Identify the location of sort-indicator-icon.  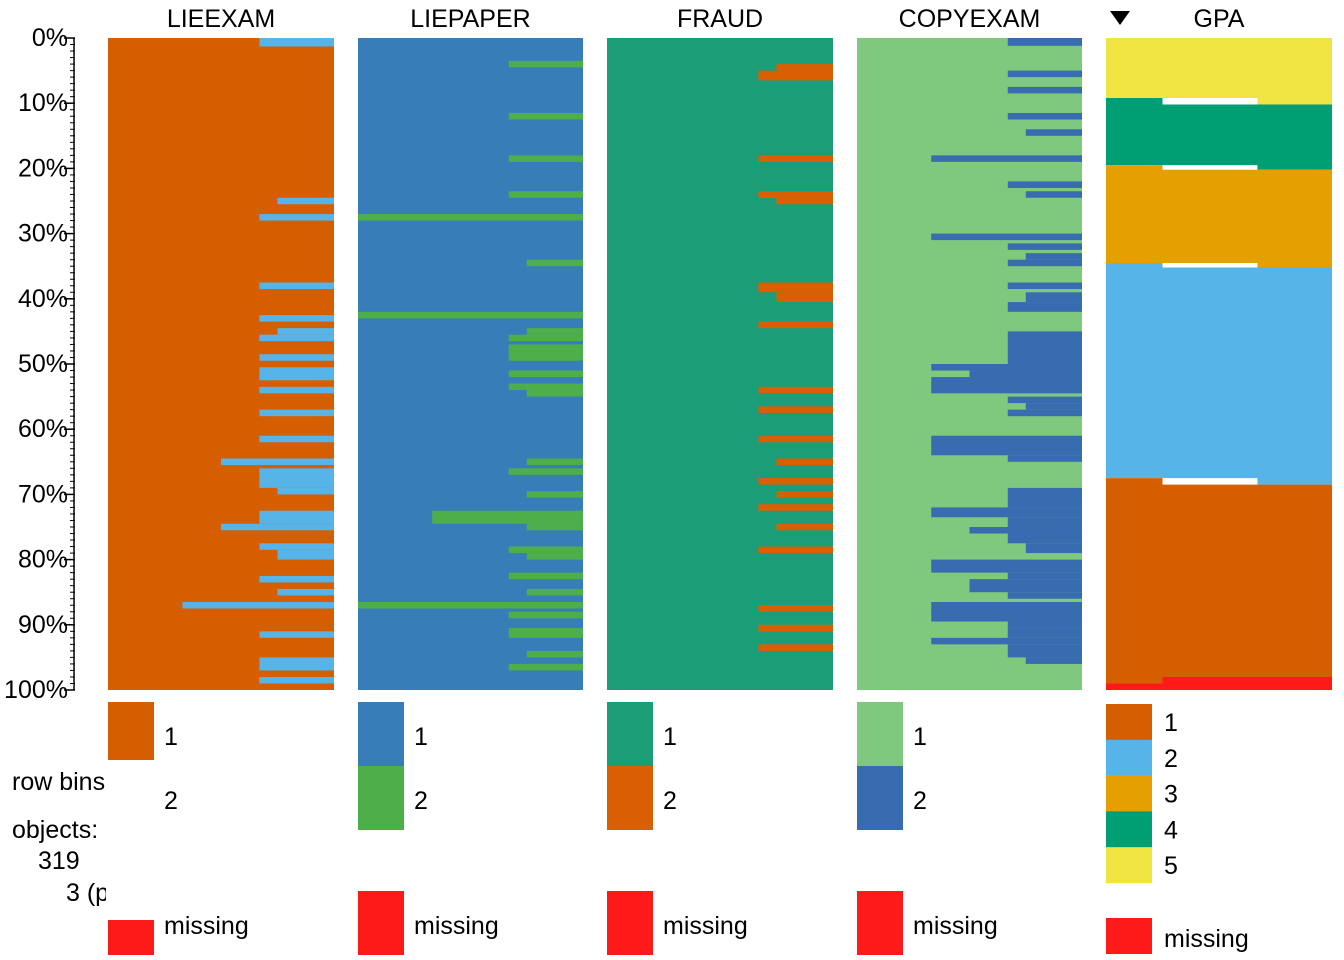
(1120, 18).